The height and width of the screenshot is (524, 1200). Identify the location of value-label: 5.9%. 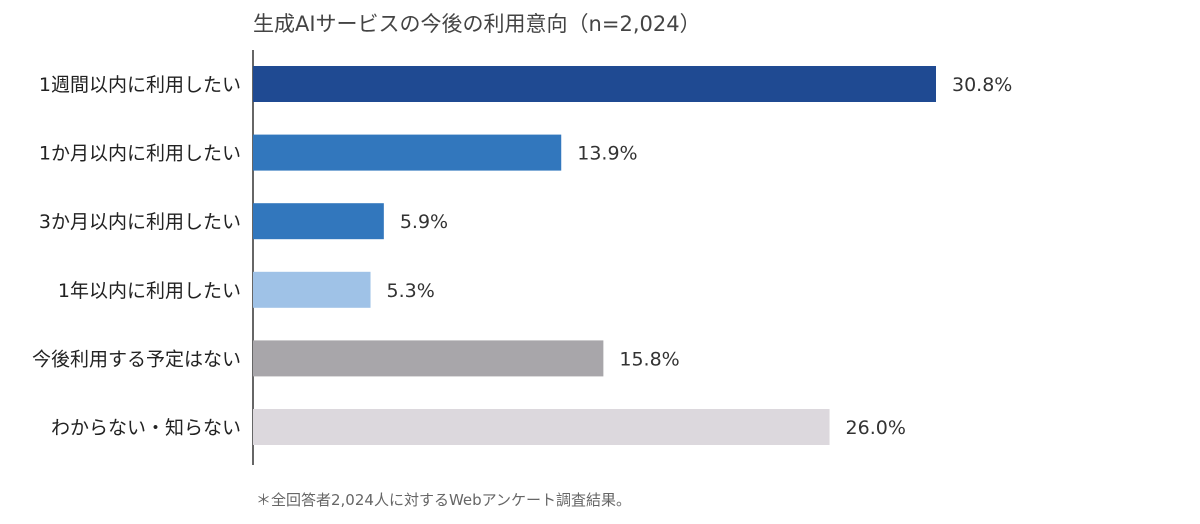
(424, 222).